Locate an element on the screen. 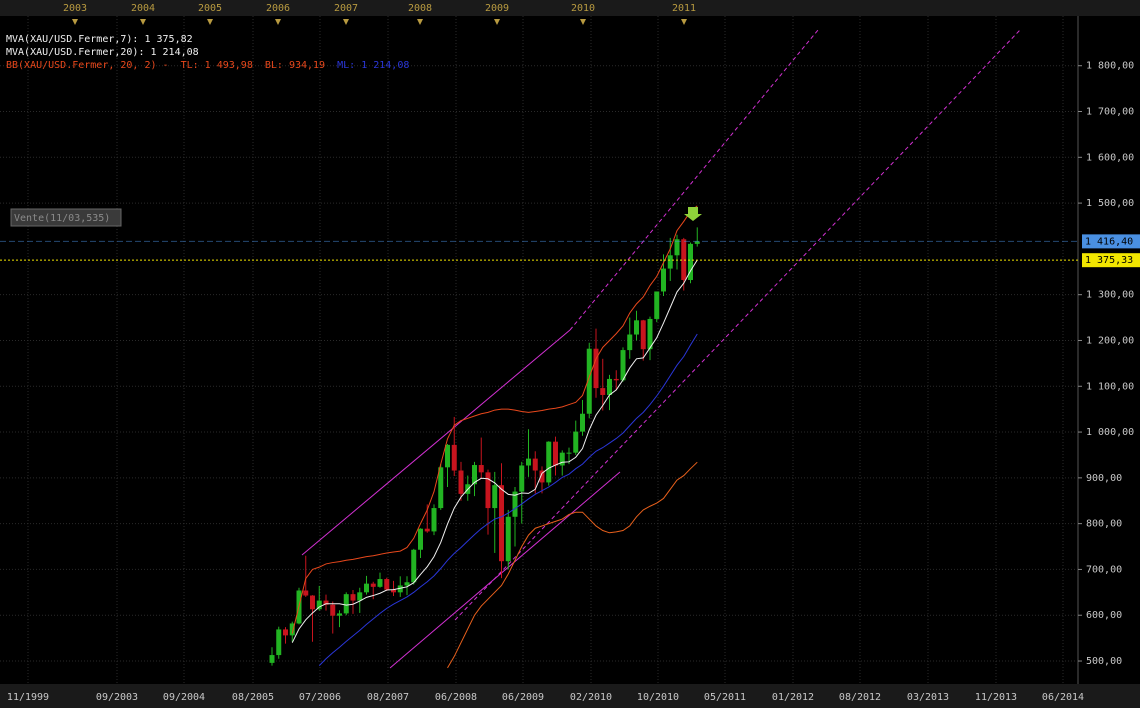  top-label: 2011 is located at coordinates (684, 8).